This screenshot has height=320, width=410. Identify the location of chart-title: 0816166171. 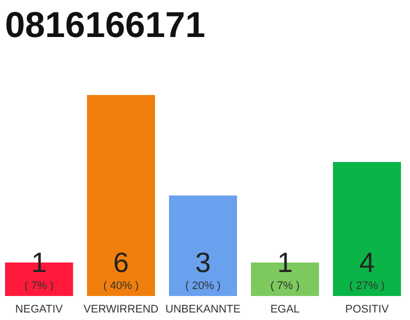
(105, 24).